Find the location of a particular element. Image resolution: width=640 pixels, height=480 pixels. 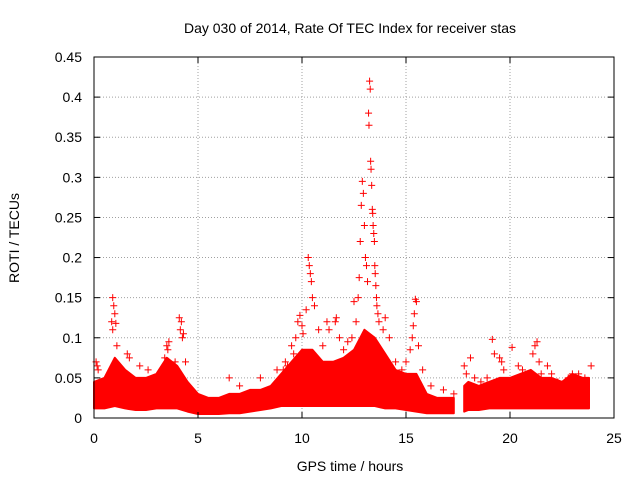

x-tick-label: 15 is located at coordinates (406, 438).